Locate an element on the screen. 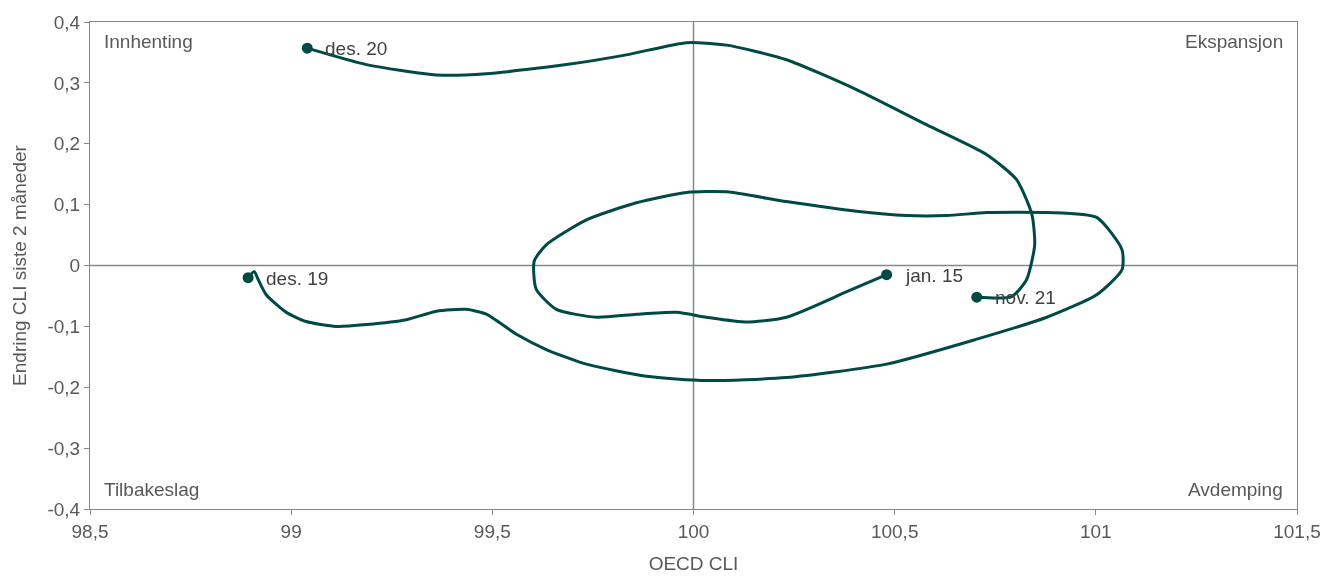 This screenshot has height=582, width=1333. x-axis-title: OECD CLI is located at coordinates (693, 563).